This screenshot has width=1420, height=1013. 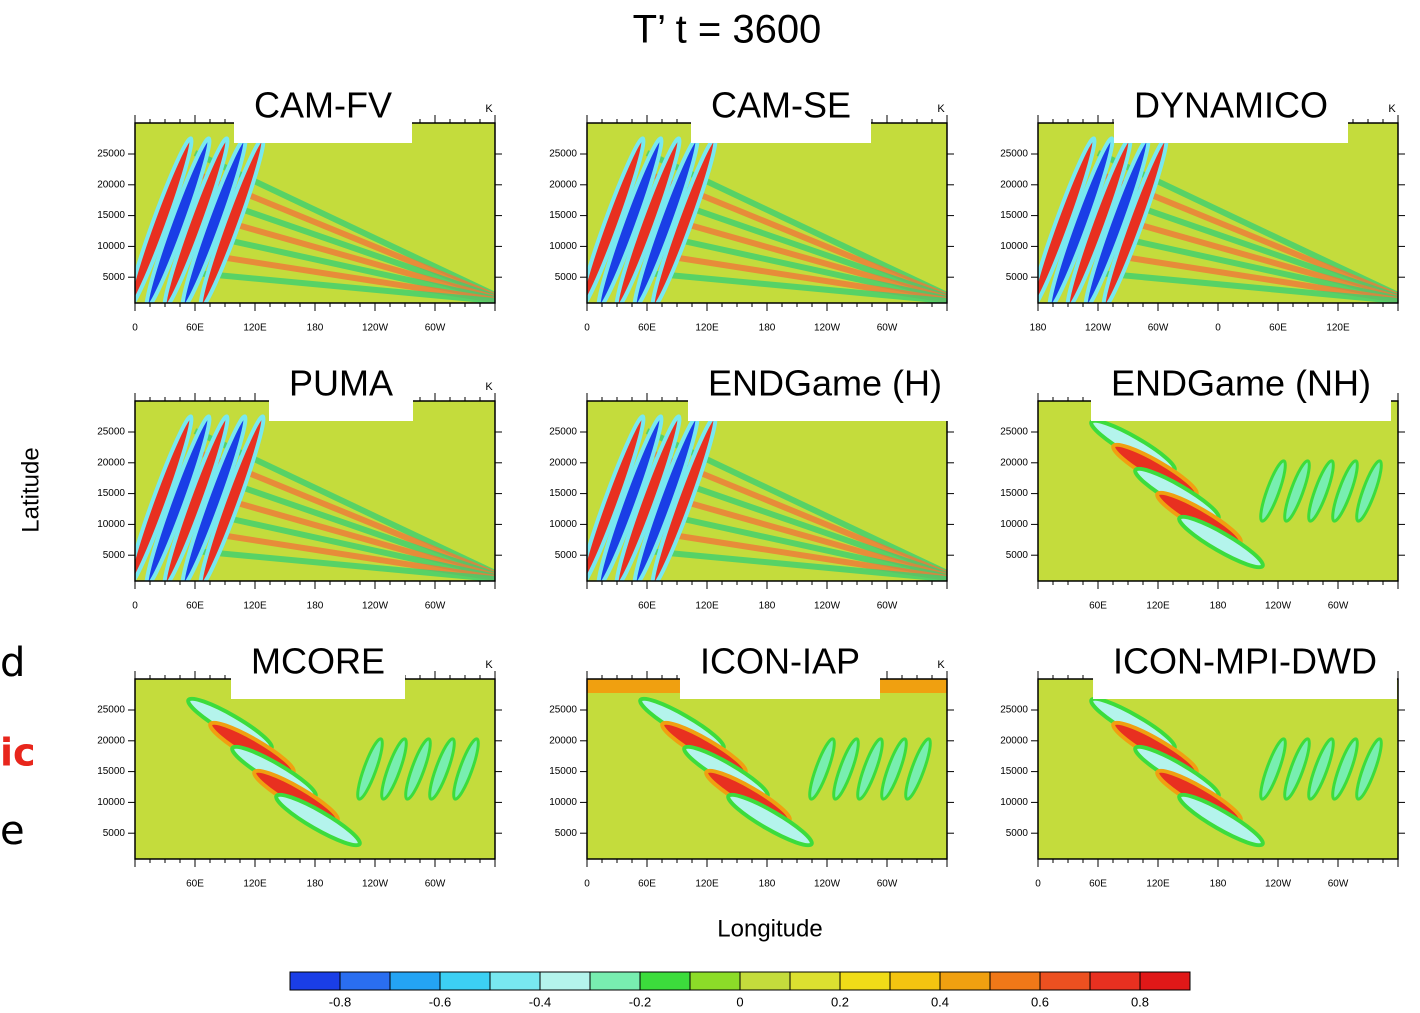 I want to click on colorbar-label: -0.6, so click(x=440, y=1001).